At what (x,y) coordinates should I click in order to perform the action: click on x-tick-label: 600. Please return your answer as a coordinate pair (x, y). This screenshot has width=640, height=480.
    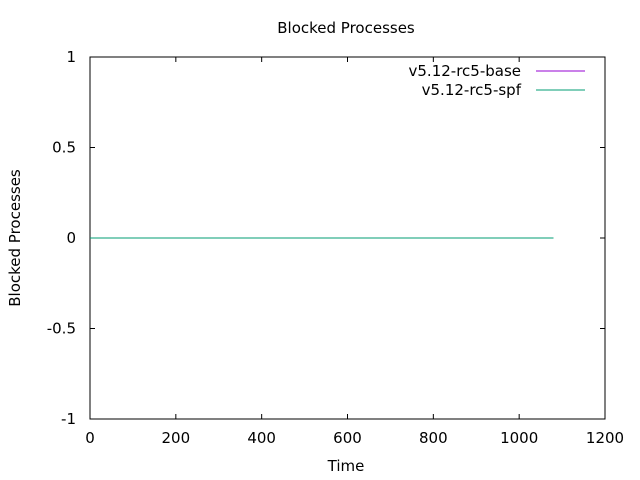
    Looking at the image, I should click on (347, 438).